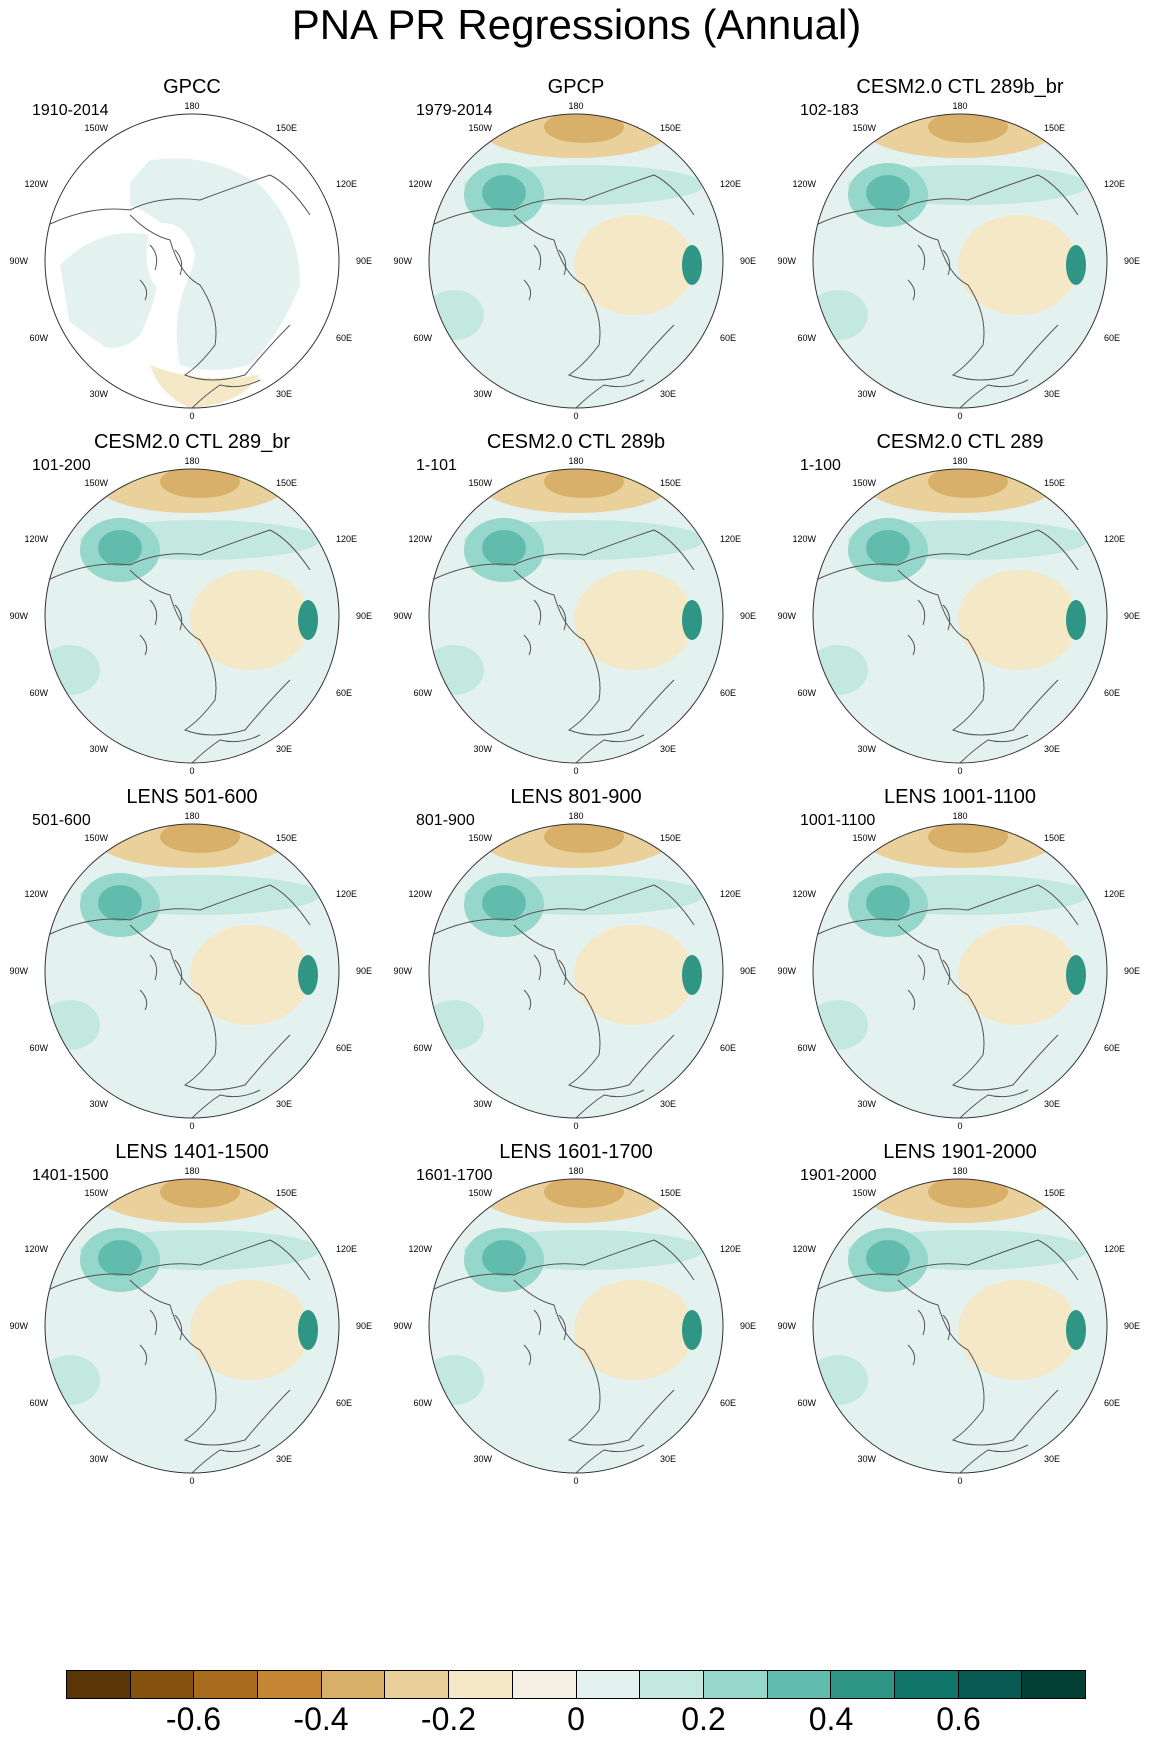  What do you see at coordinates (70, 1175) in the screenshot?
I see `period-label: 1401-1500` at bounding box center [70, 1175].